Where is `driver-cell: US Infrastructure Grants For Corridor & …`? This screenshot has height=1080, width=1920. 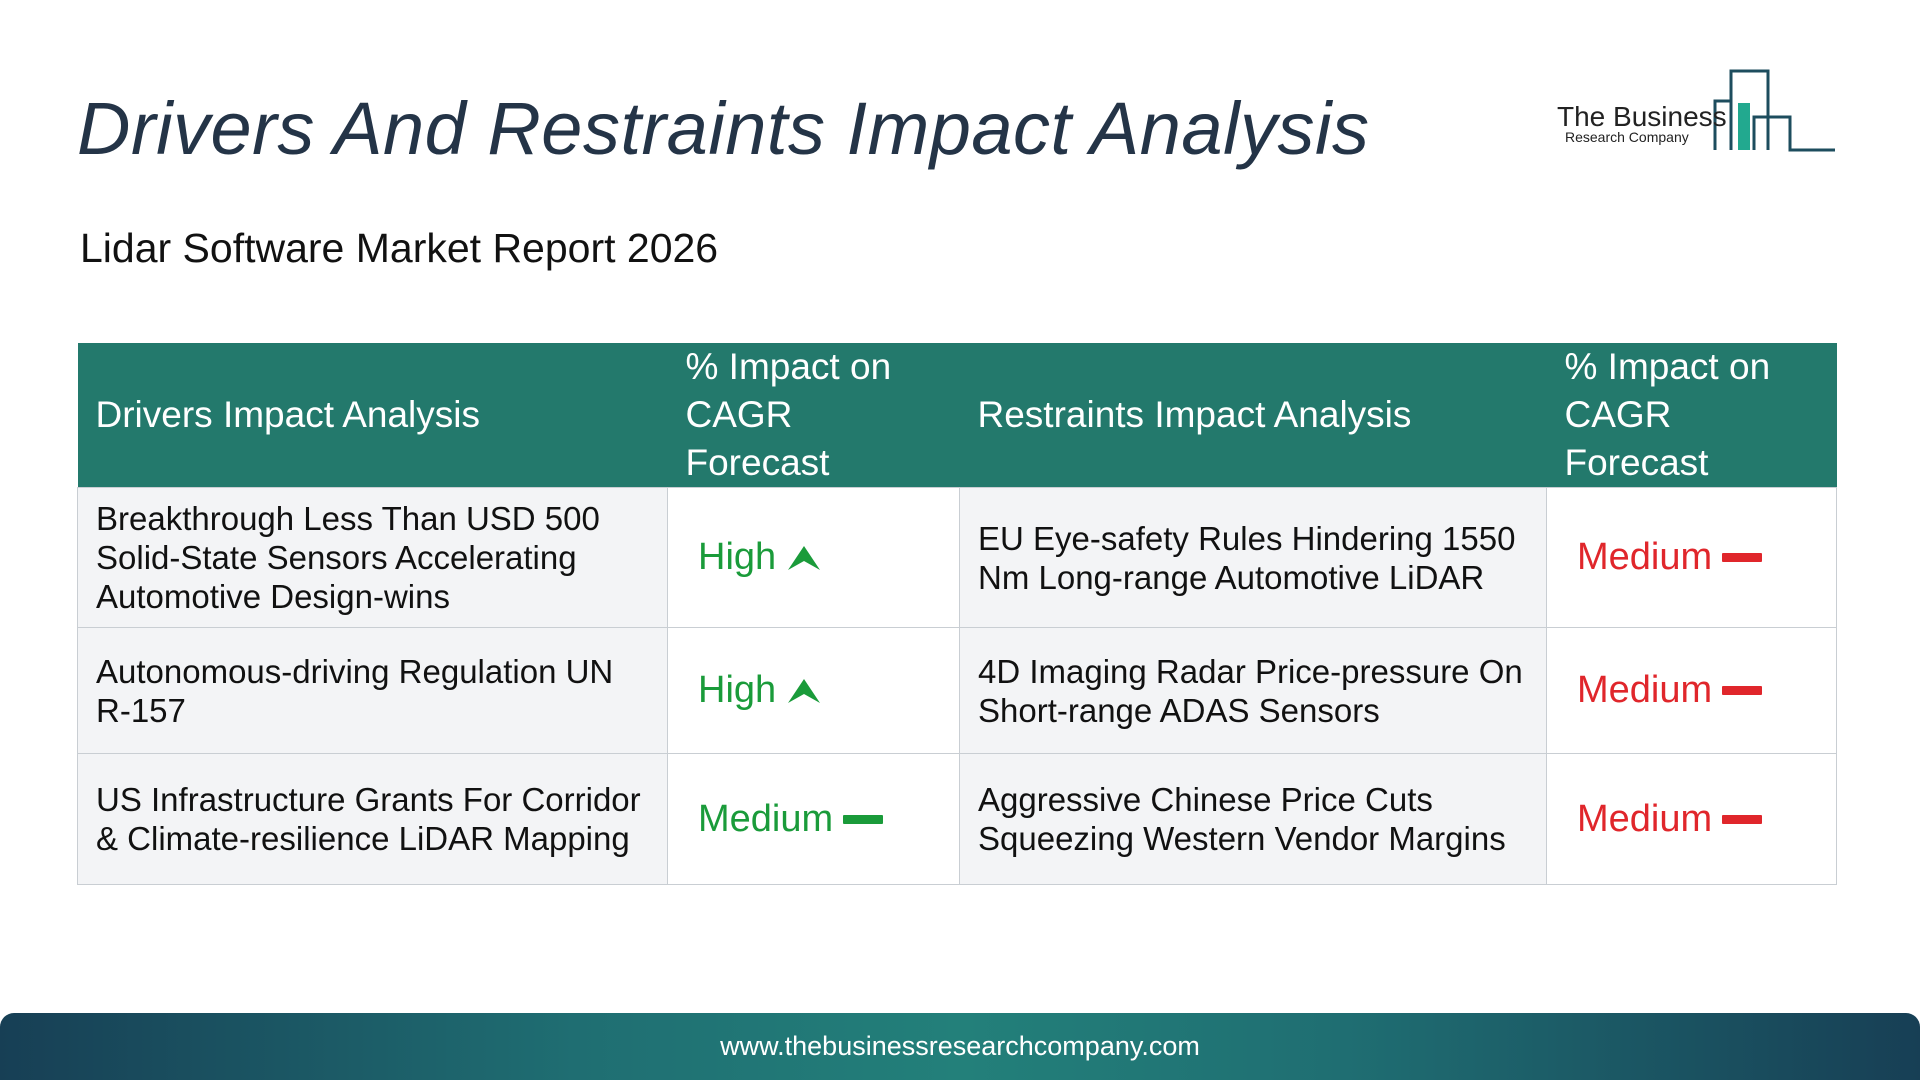 driver-cell: US Infrastructure Grants For Corridor & … is located at coordinates (372, 819).